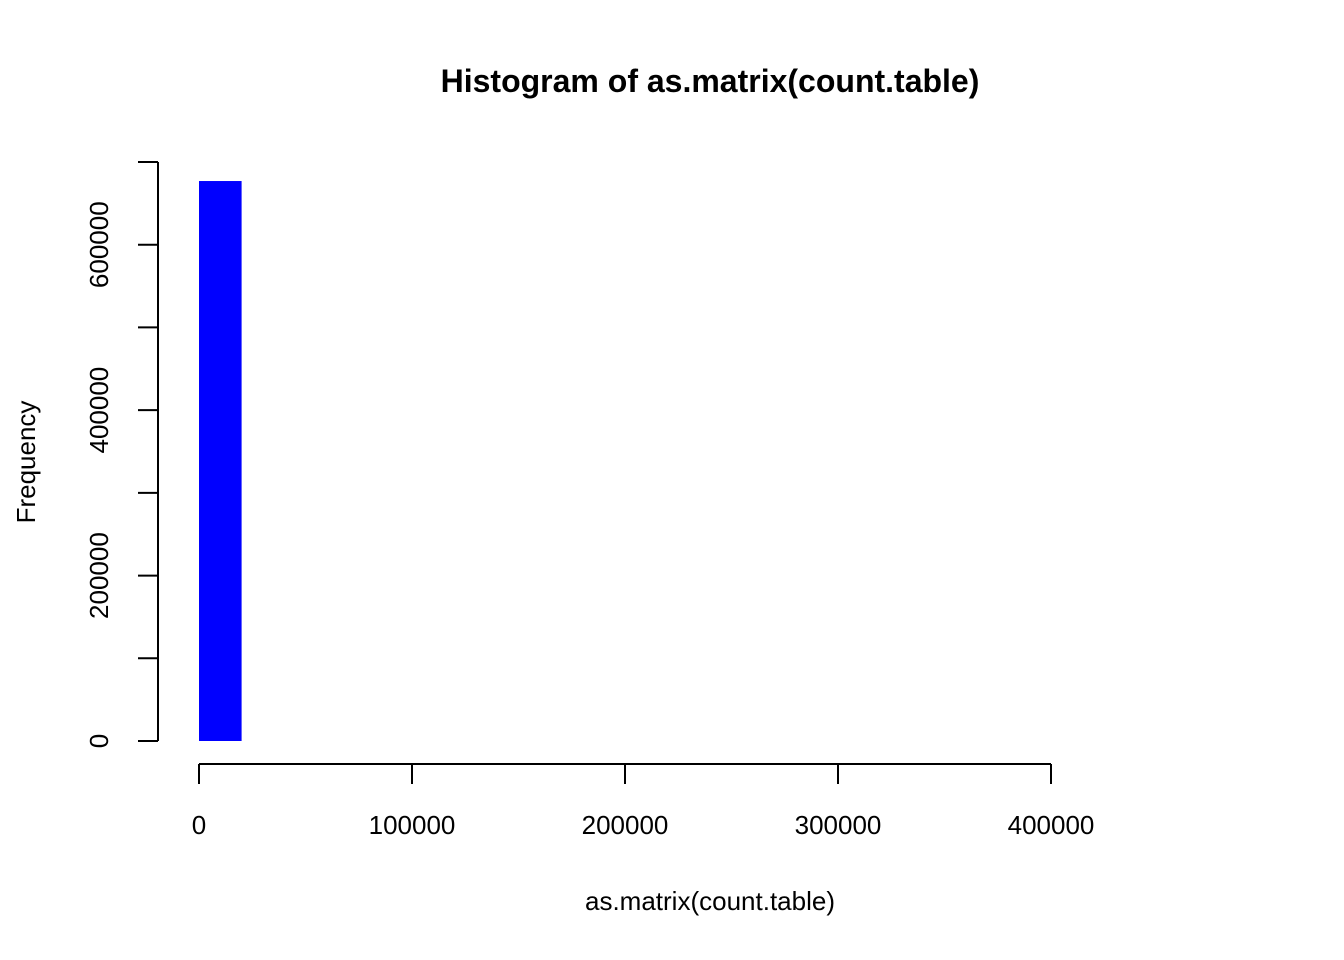  Describe the element at coordinates (99, 741) in the screenshot. I see `y-tick-label-0: 0` at that location.